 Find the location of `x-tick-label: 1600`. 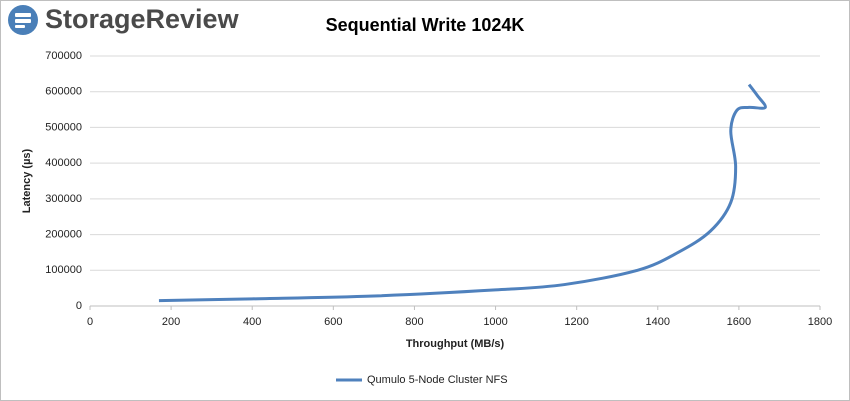

x-tick-label: 1600 is located at coordinates (739, 322).